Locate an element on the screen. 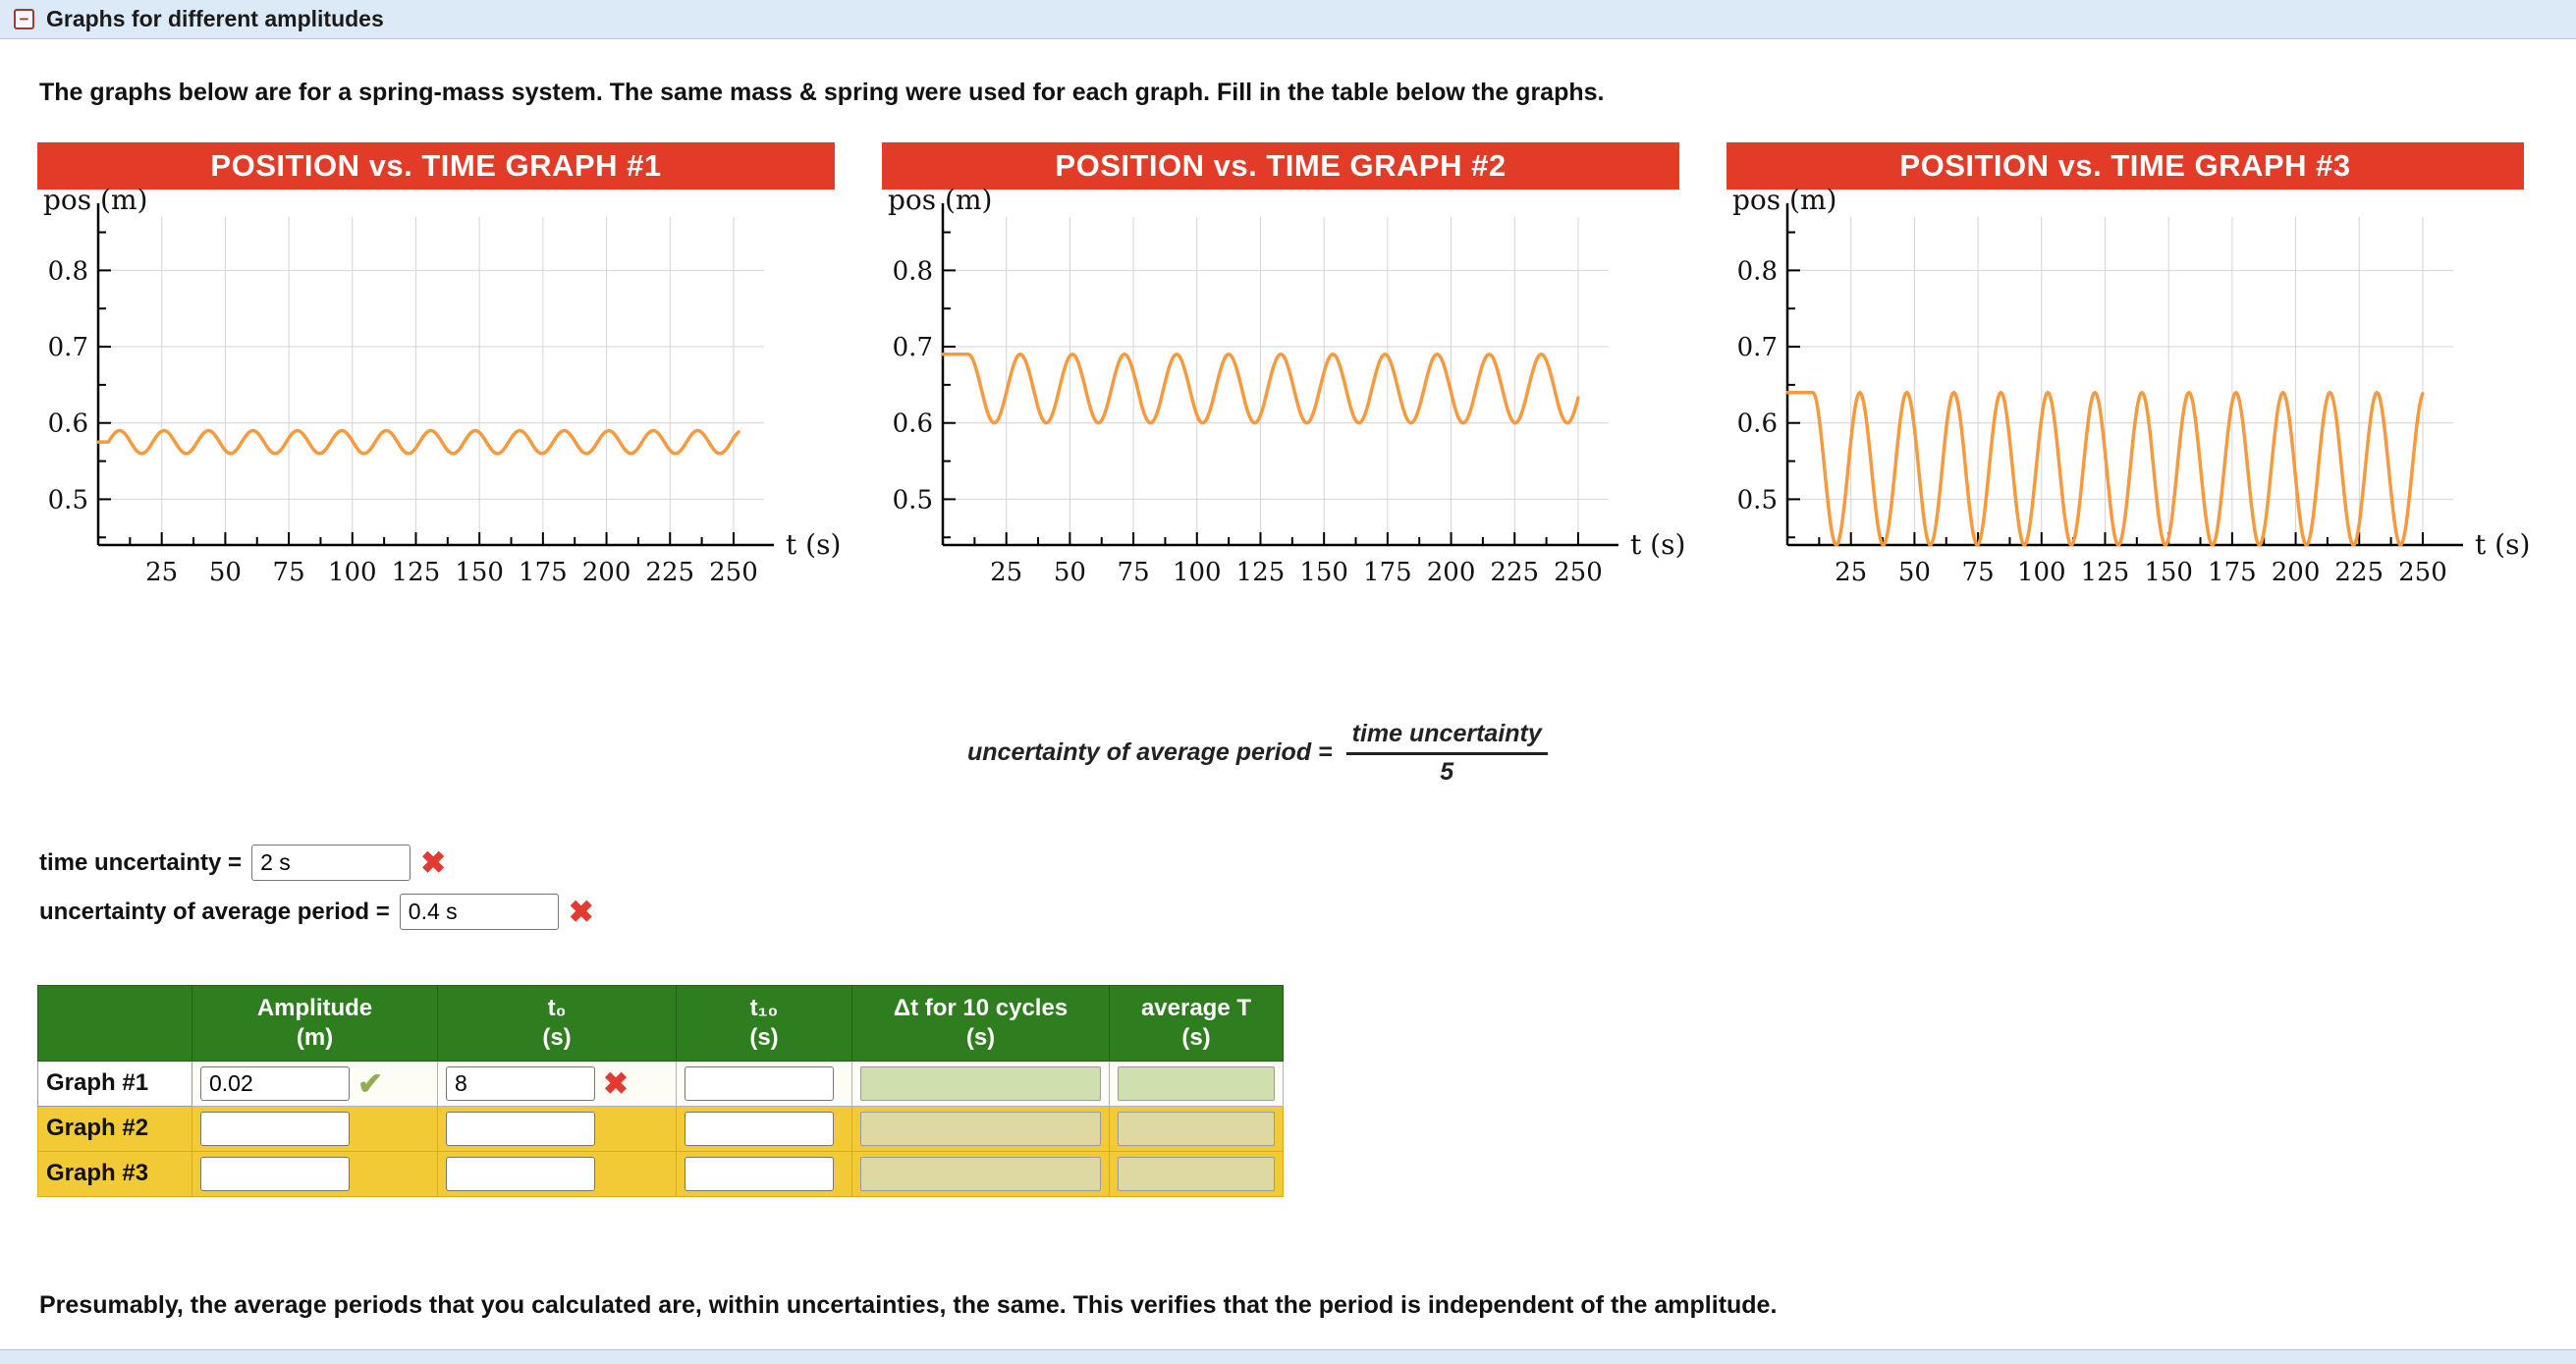 The height and width of the screenshot is (1364, 2576). graph3-averageT-cell is located at coordinates (1196, 1173).